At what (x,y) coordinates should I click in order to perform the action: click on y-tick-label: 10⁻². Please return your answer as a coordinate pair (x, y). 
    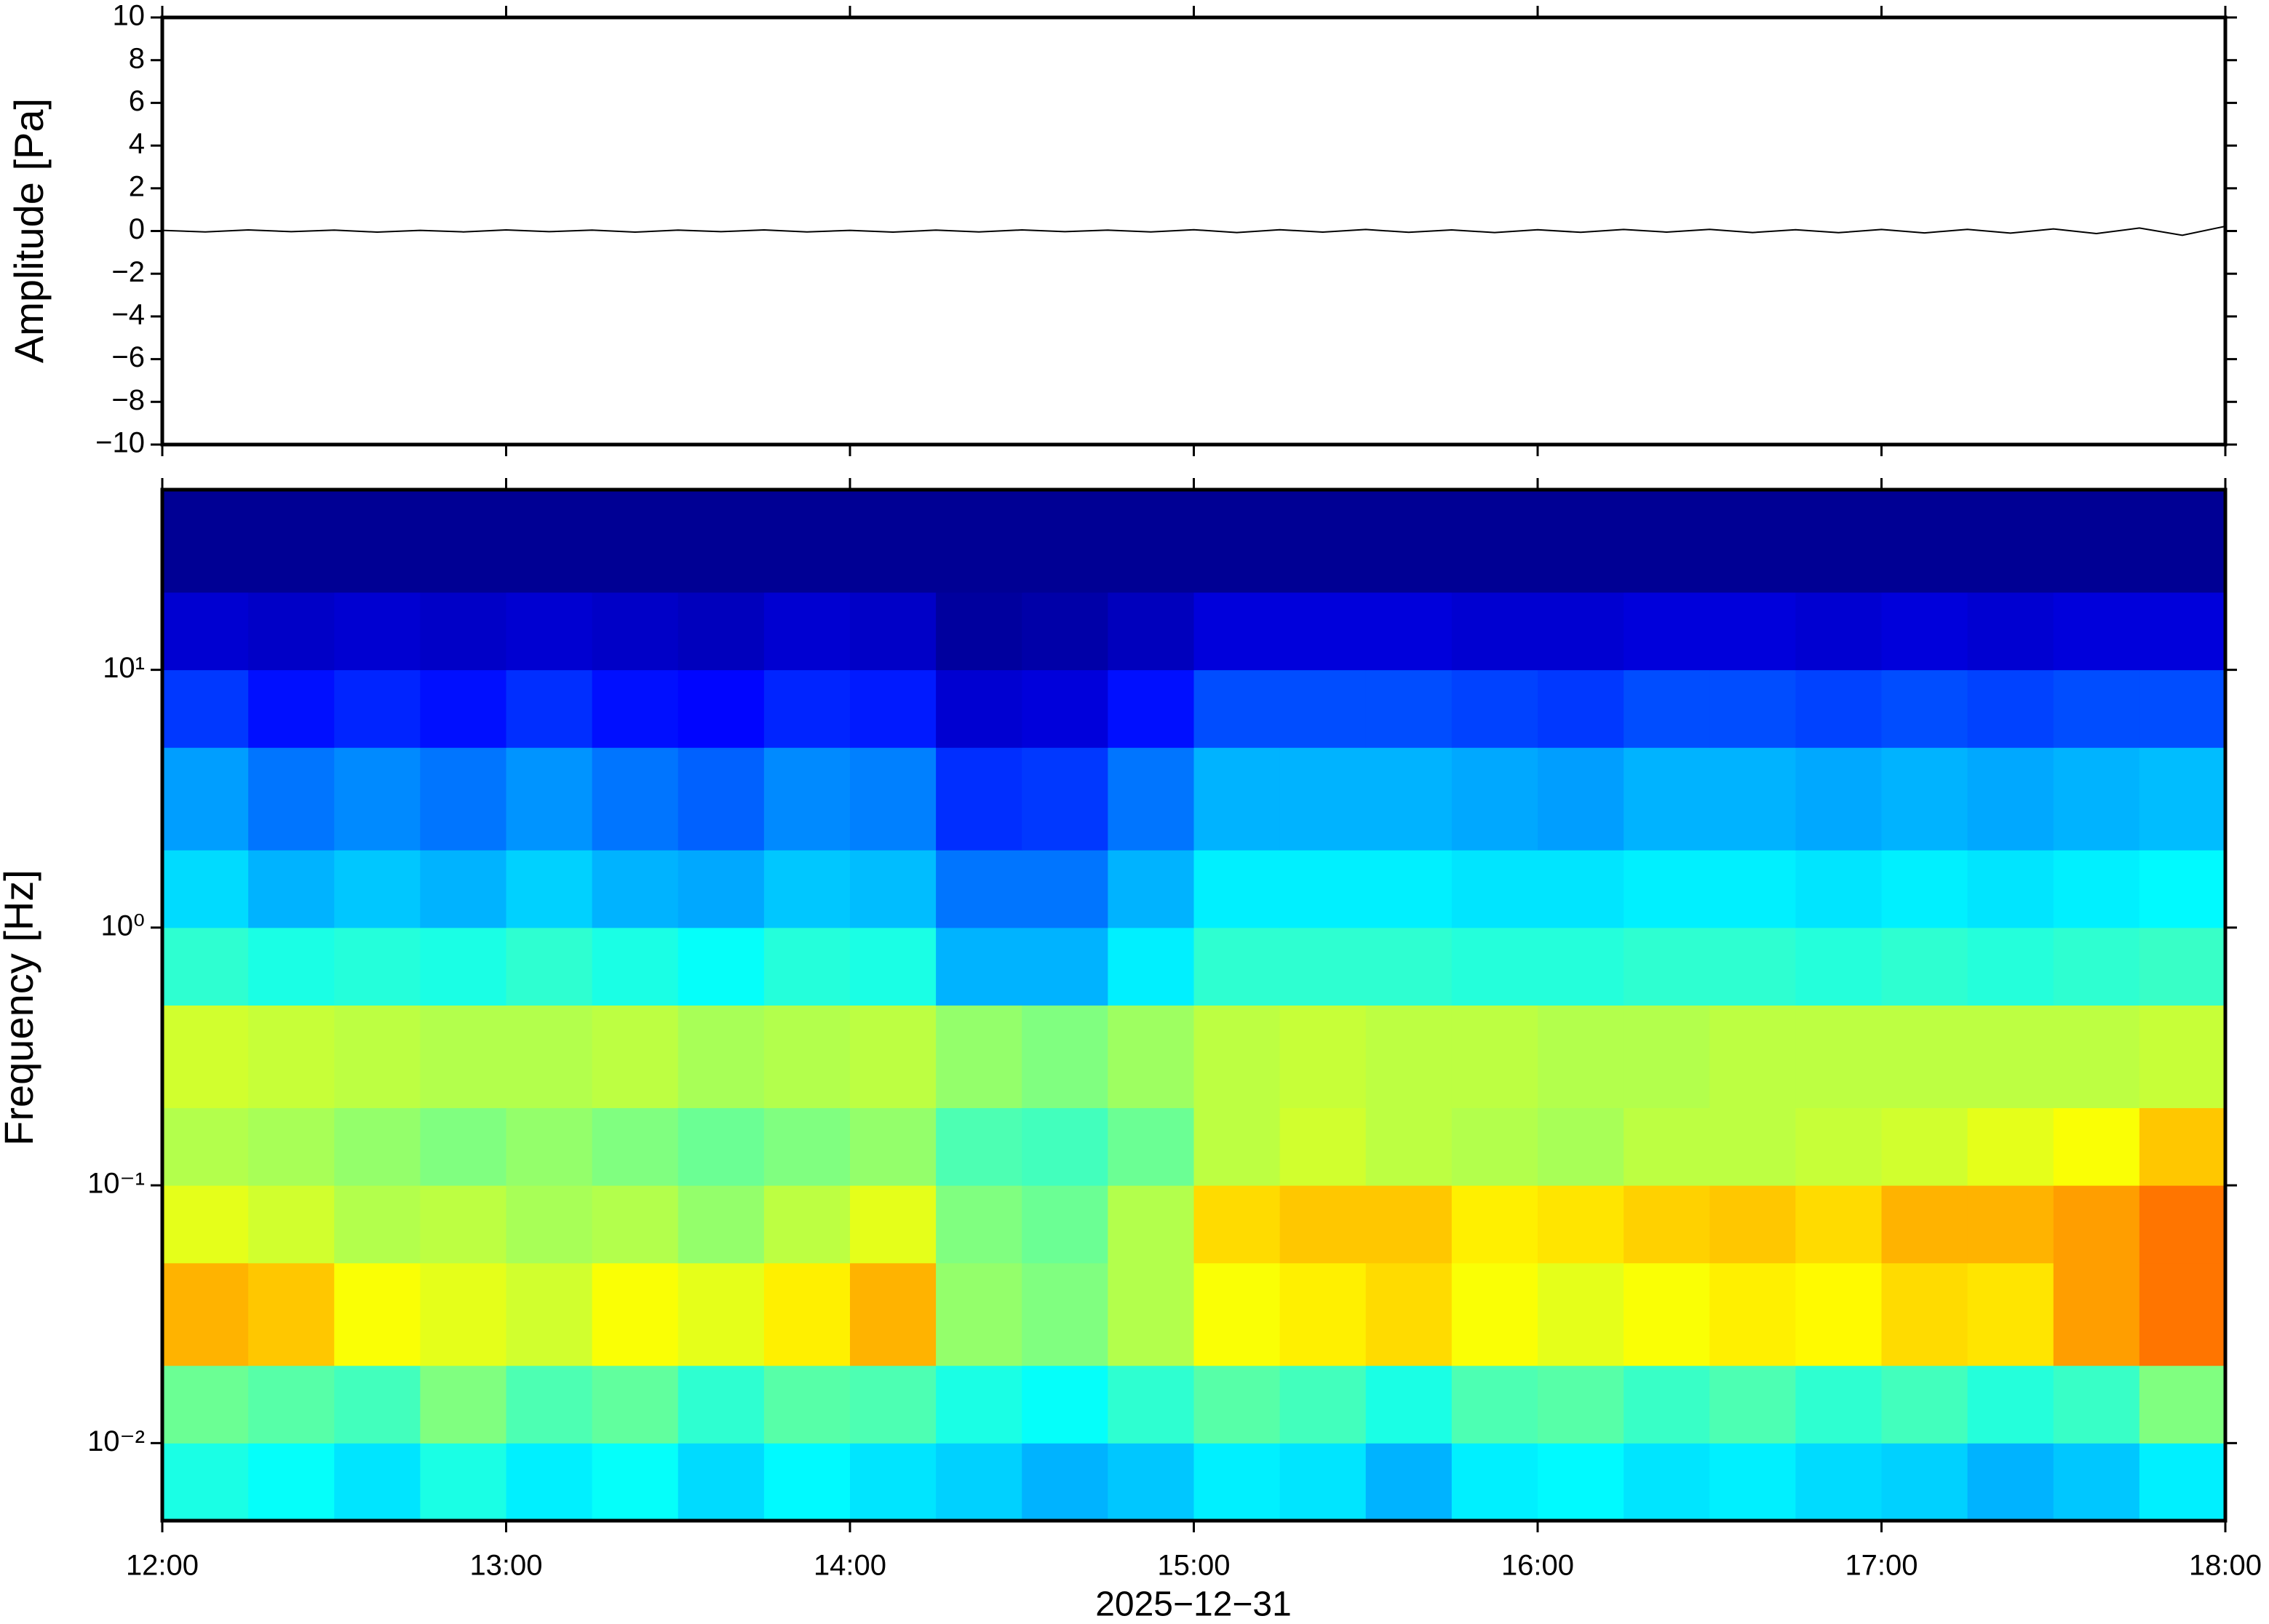
    Looking at the image, I should click on (116, 1441).